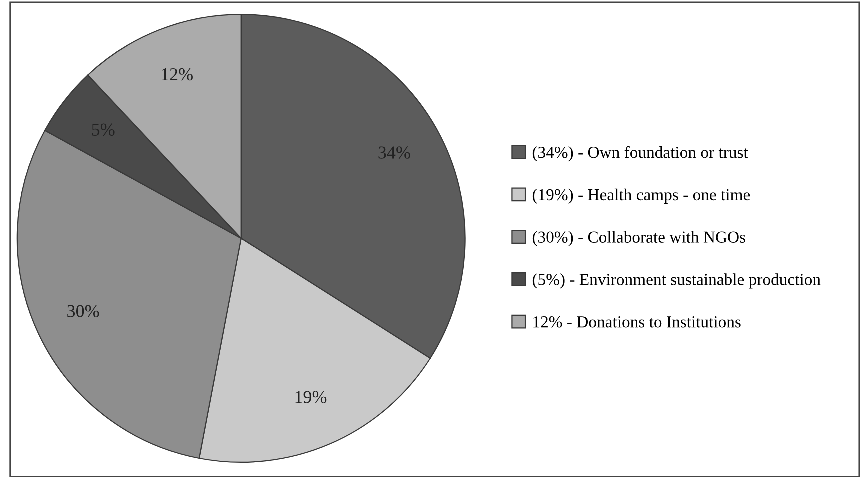  Describe the element at coordinates (394, 152) in the screenshot. I see `data-label: 34%` at that location.